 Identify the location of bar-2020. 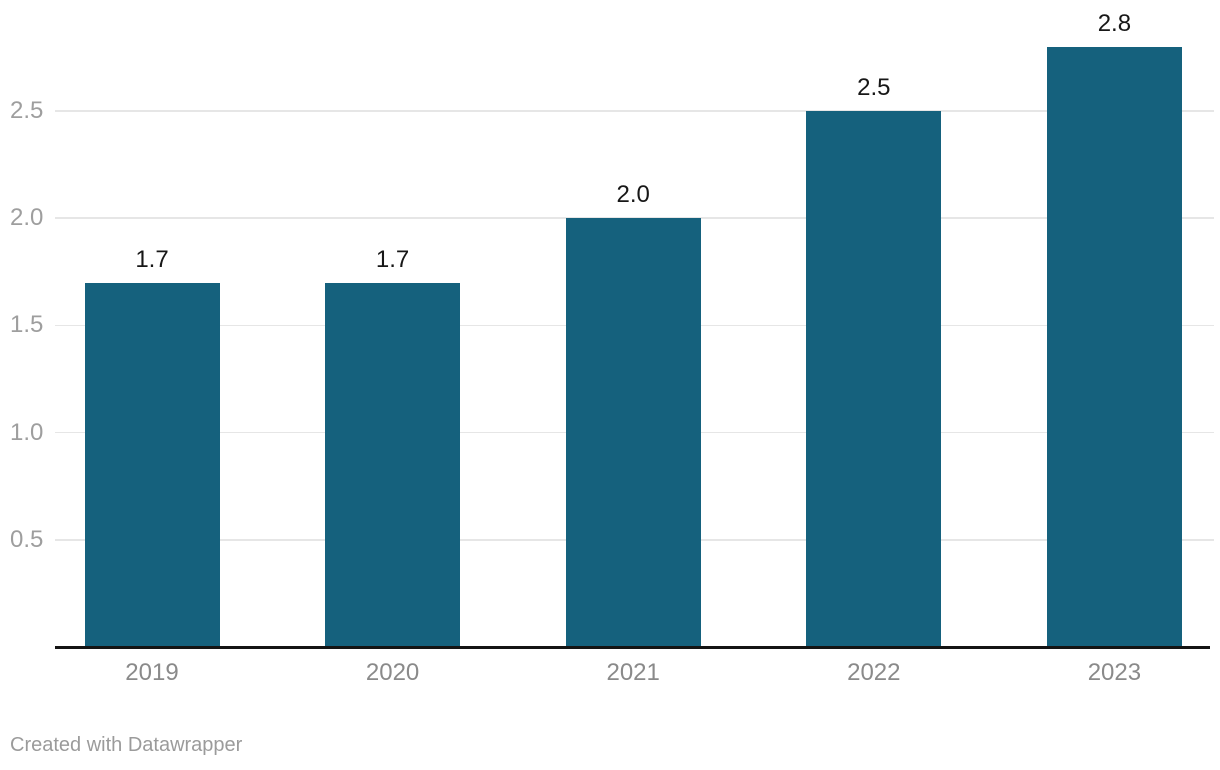
(393, 464).